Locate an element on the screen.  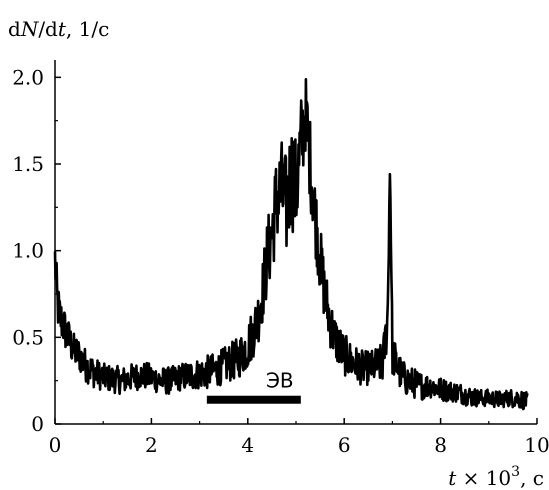
x-tick-label: 2 is located at coordinates (151, 445).